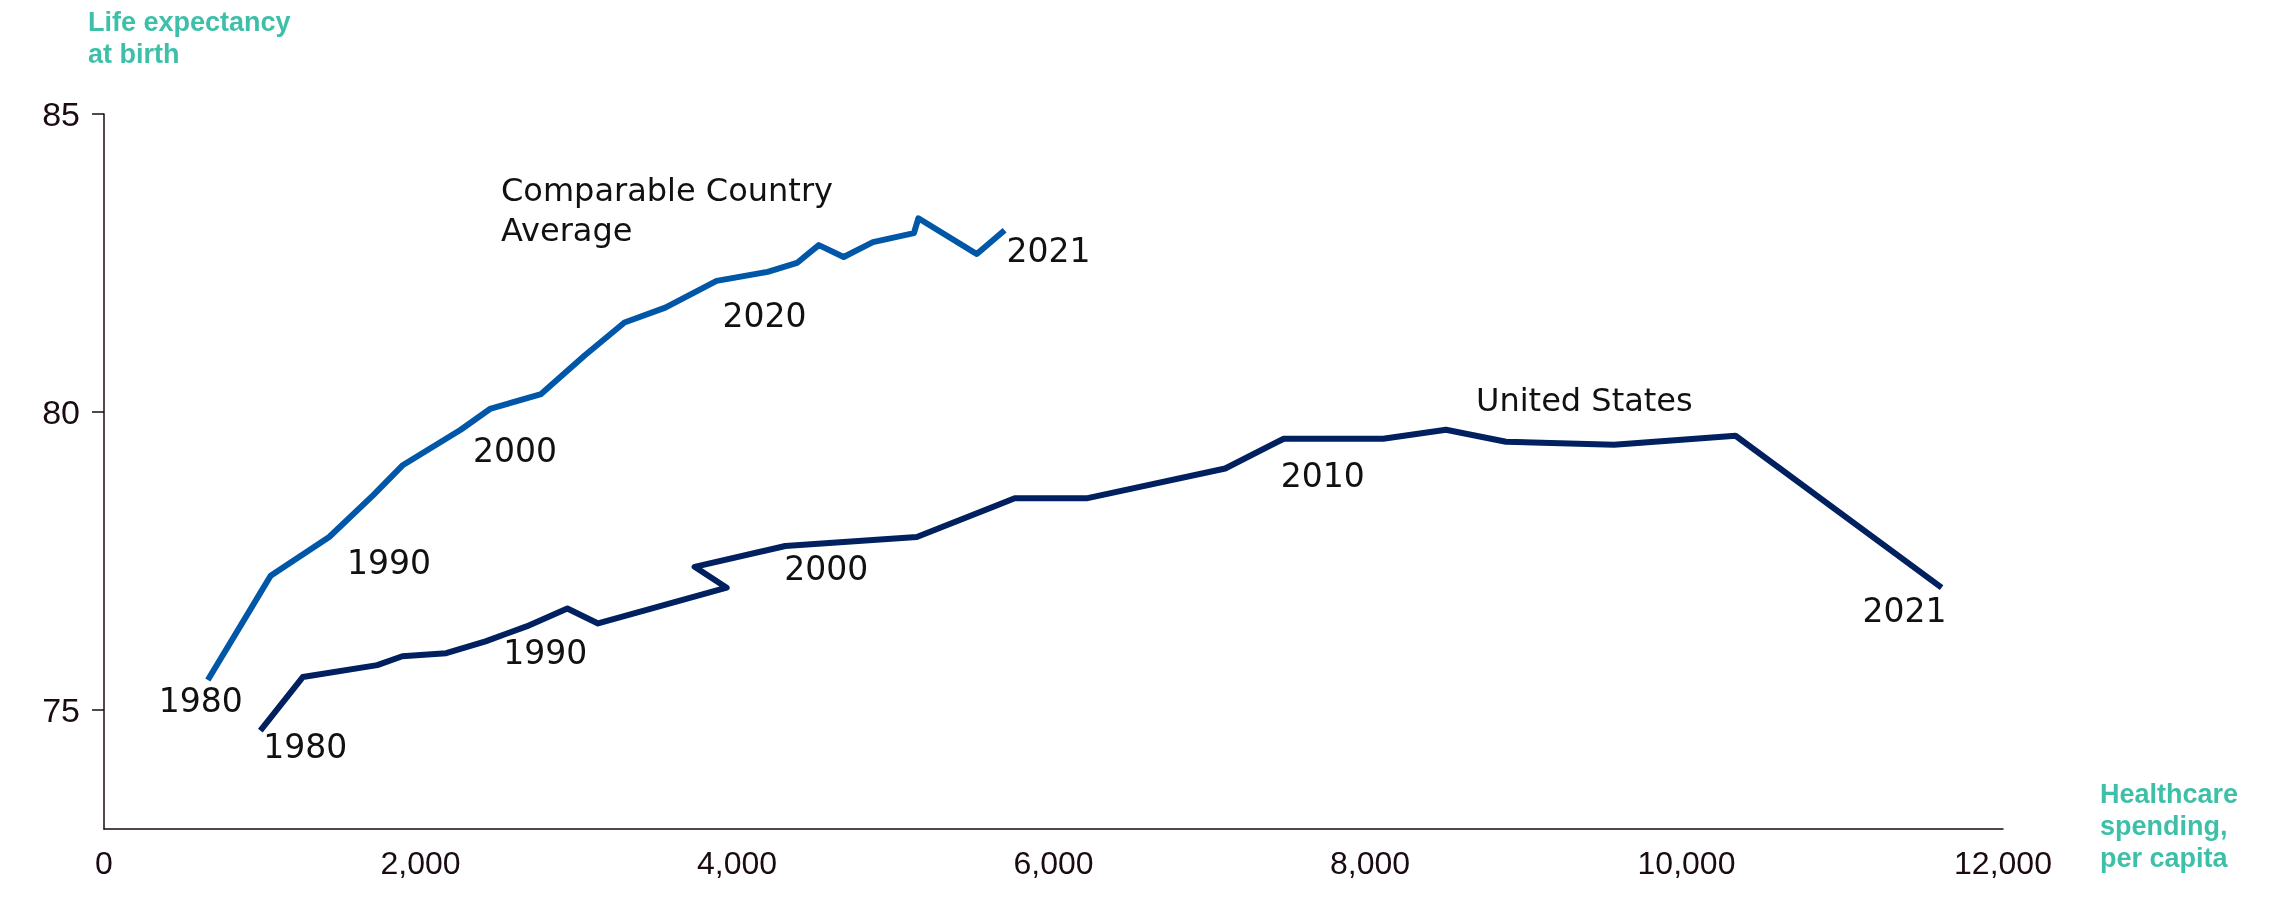  I want to click on series-label: Comparable Country Average, so click(667, 210).